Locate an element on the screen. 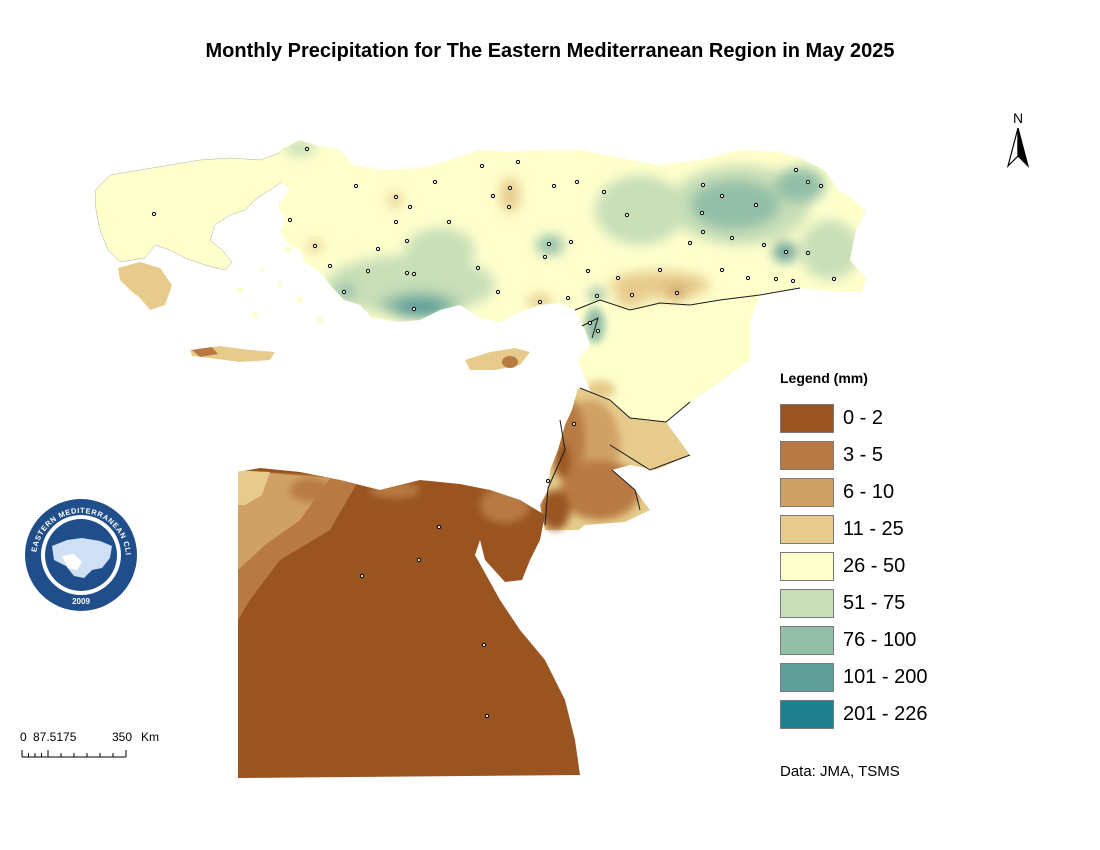 The height and width of the screenshot is (850, 1100). legend-item: 11 - 25 is located at coordinates (880, 529).